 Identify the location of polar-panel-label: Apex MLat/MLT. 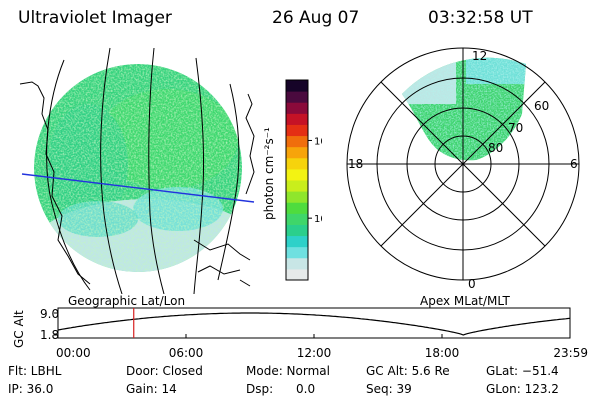
(465, 301).